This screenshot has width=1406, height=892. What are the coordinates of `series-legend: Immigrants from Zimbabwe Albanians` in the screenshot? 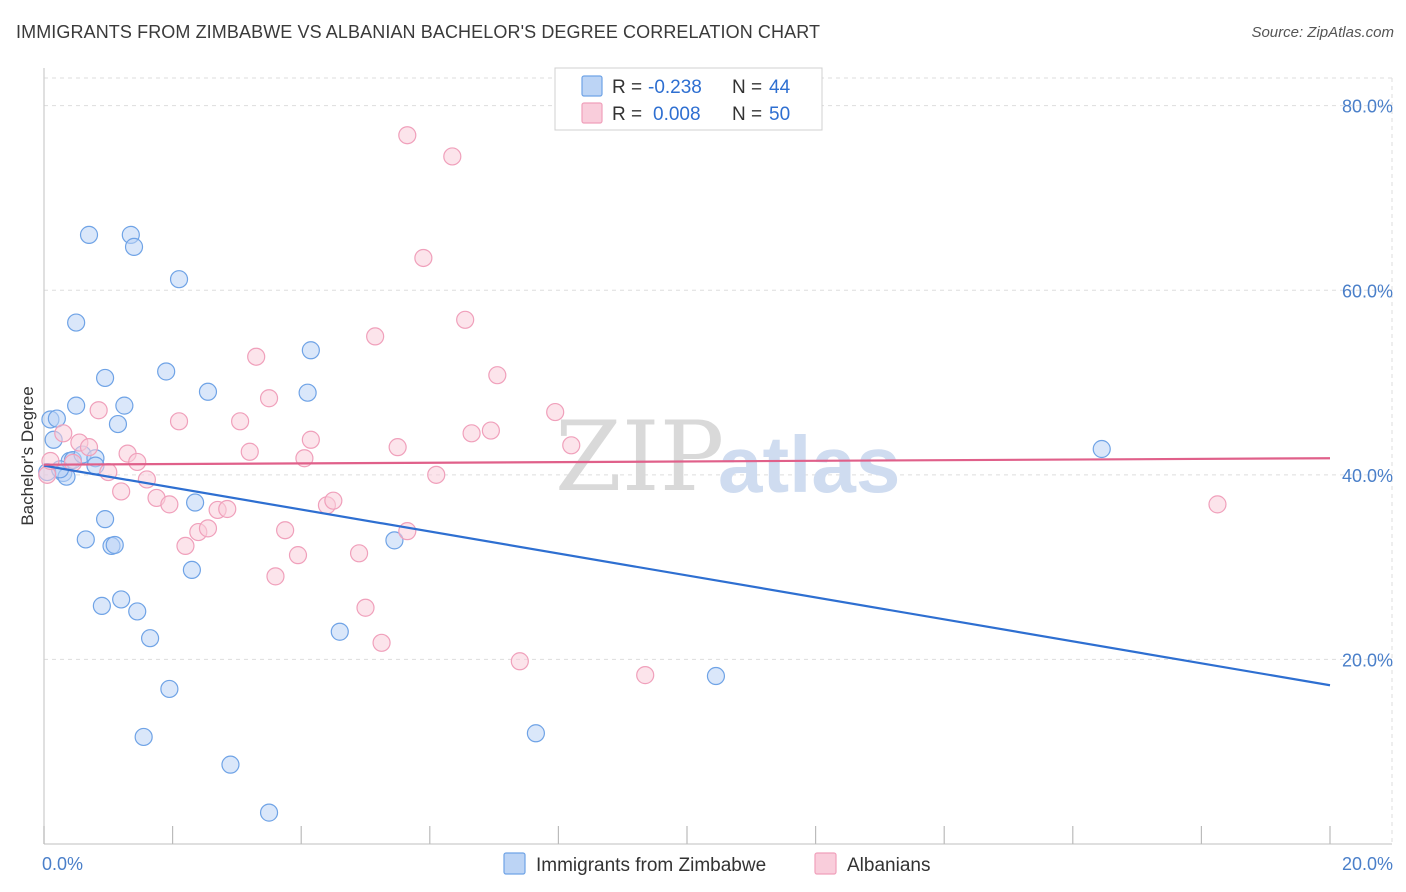 It's located at (716, 864).